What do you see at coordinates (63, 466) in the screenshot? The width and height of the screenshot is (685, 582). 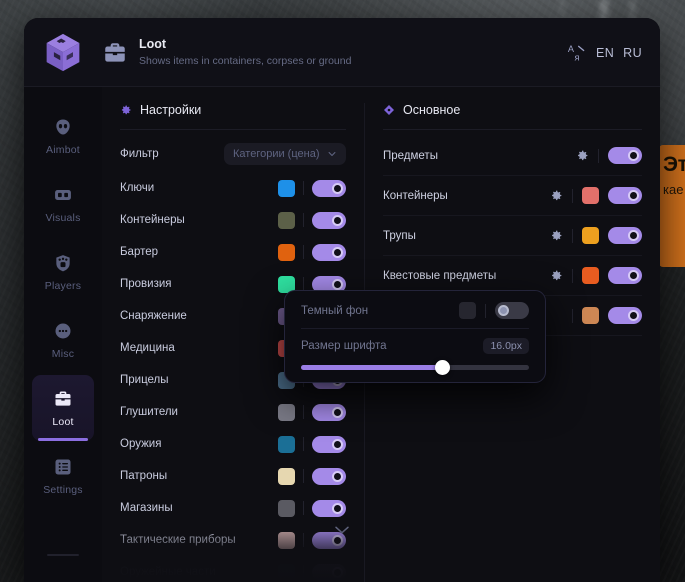 I see `list-icon` at bounding box center [63, 466].